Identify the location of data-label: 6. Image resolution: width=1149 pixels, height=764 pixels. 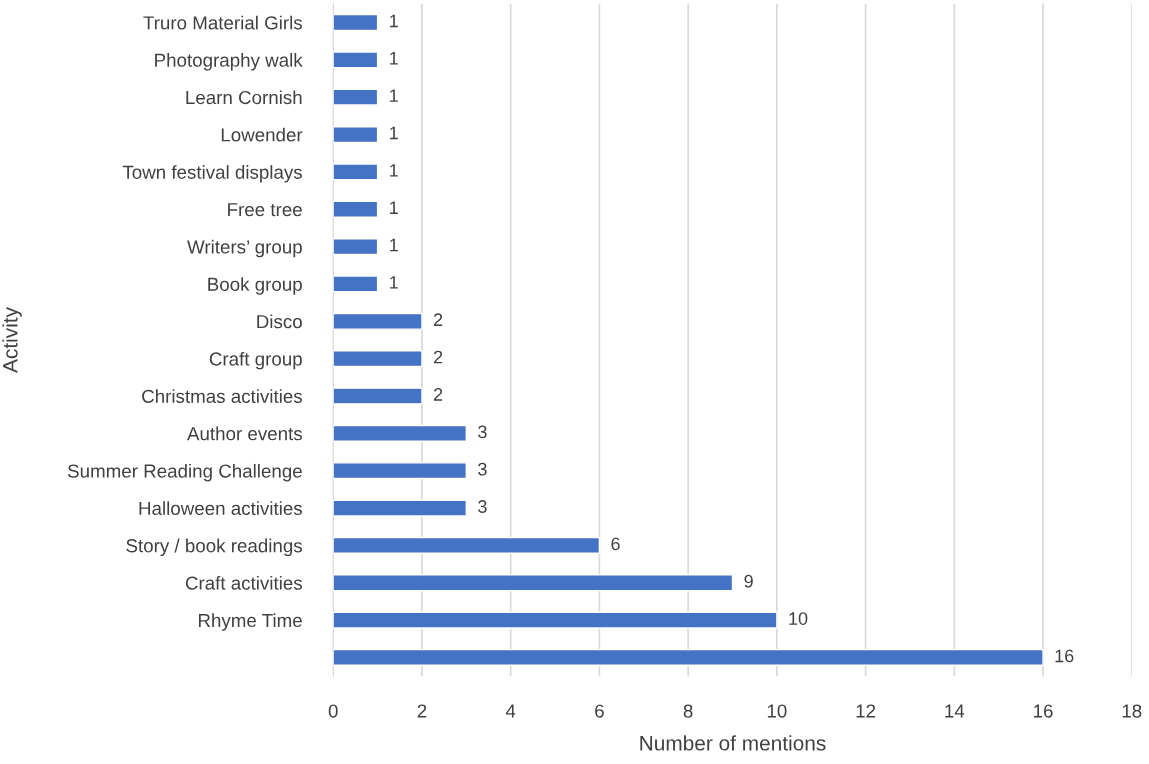
(615, 544).